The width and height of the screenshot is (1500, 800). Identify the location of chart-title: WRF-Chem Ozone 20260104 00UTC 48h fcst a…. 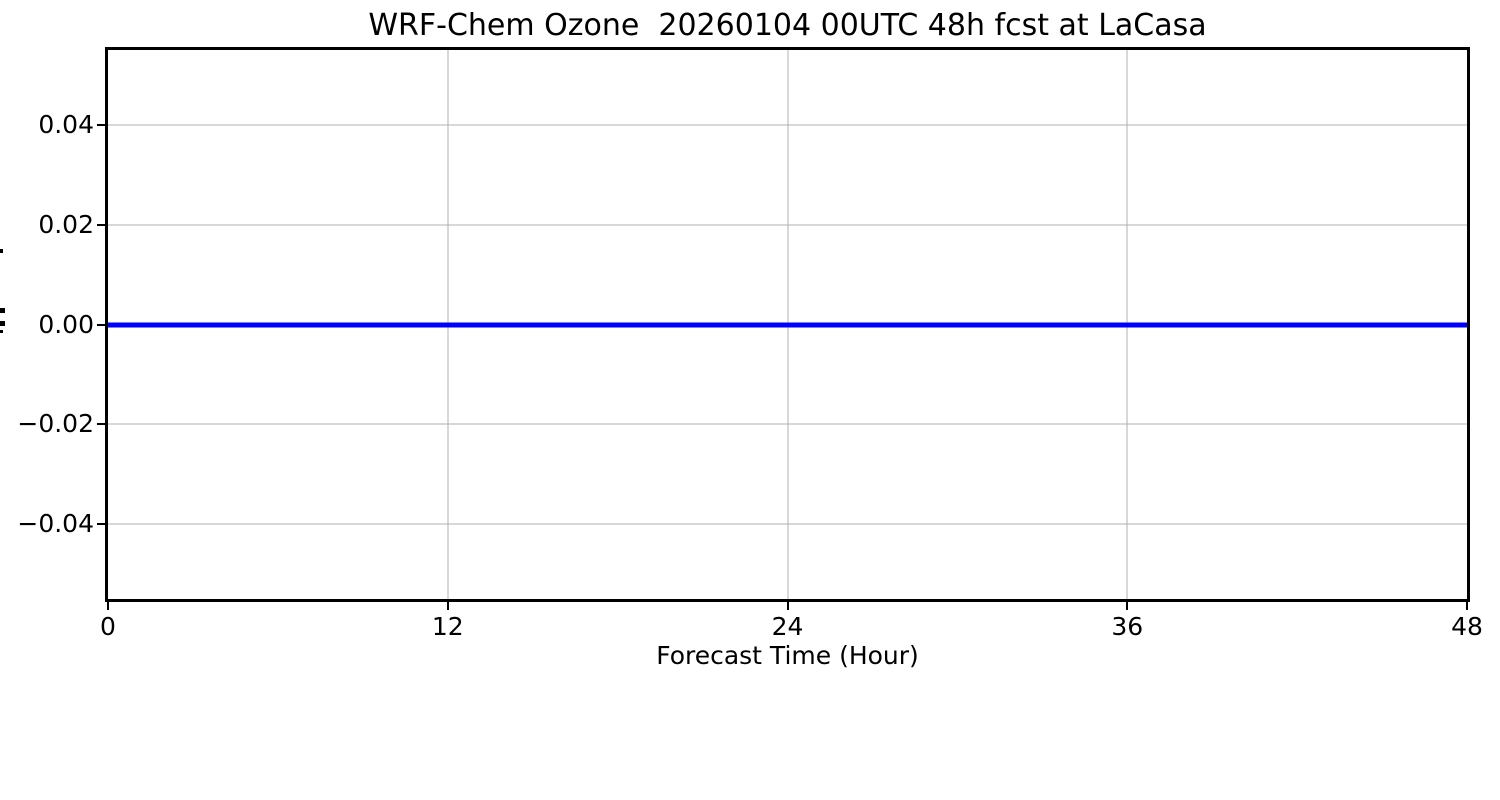
(787, 25).